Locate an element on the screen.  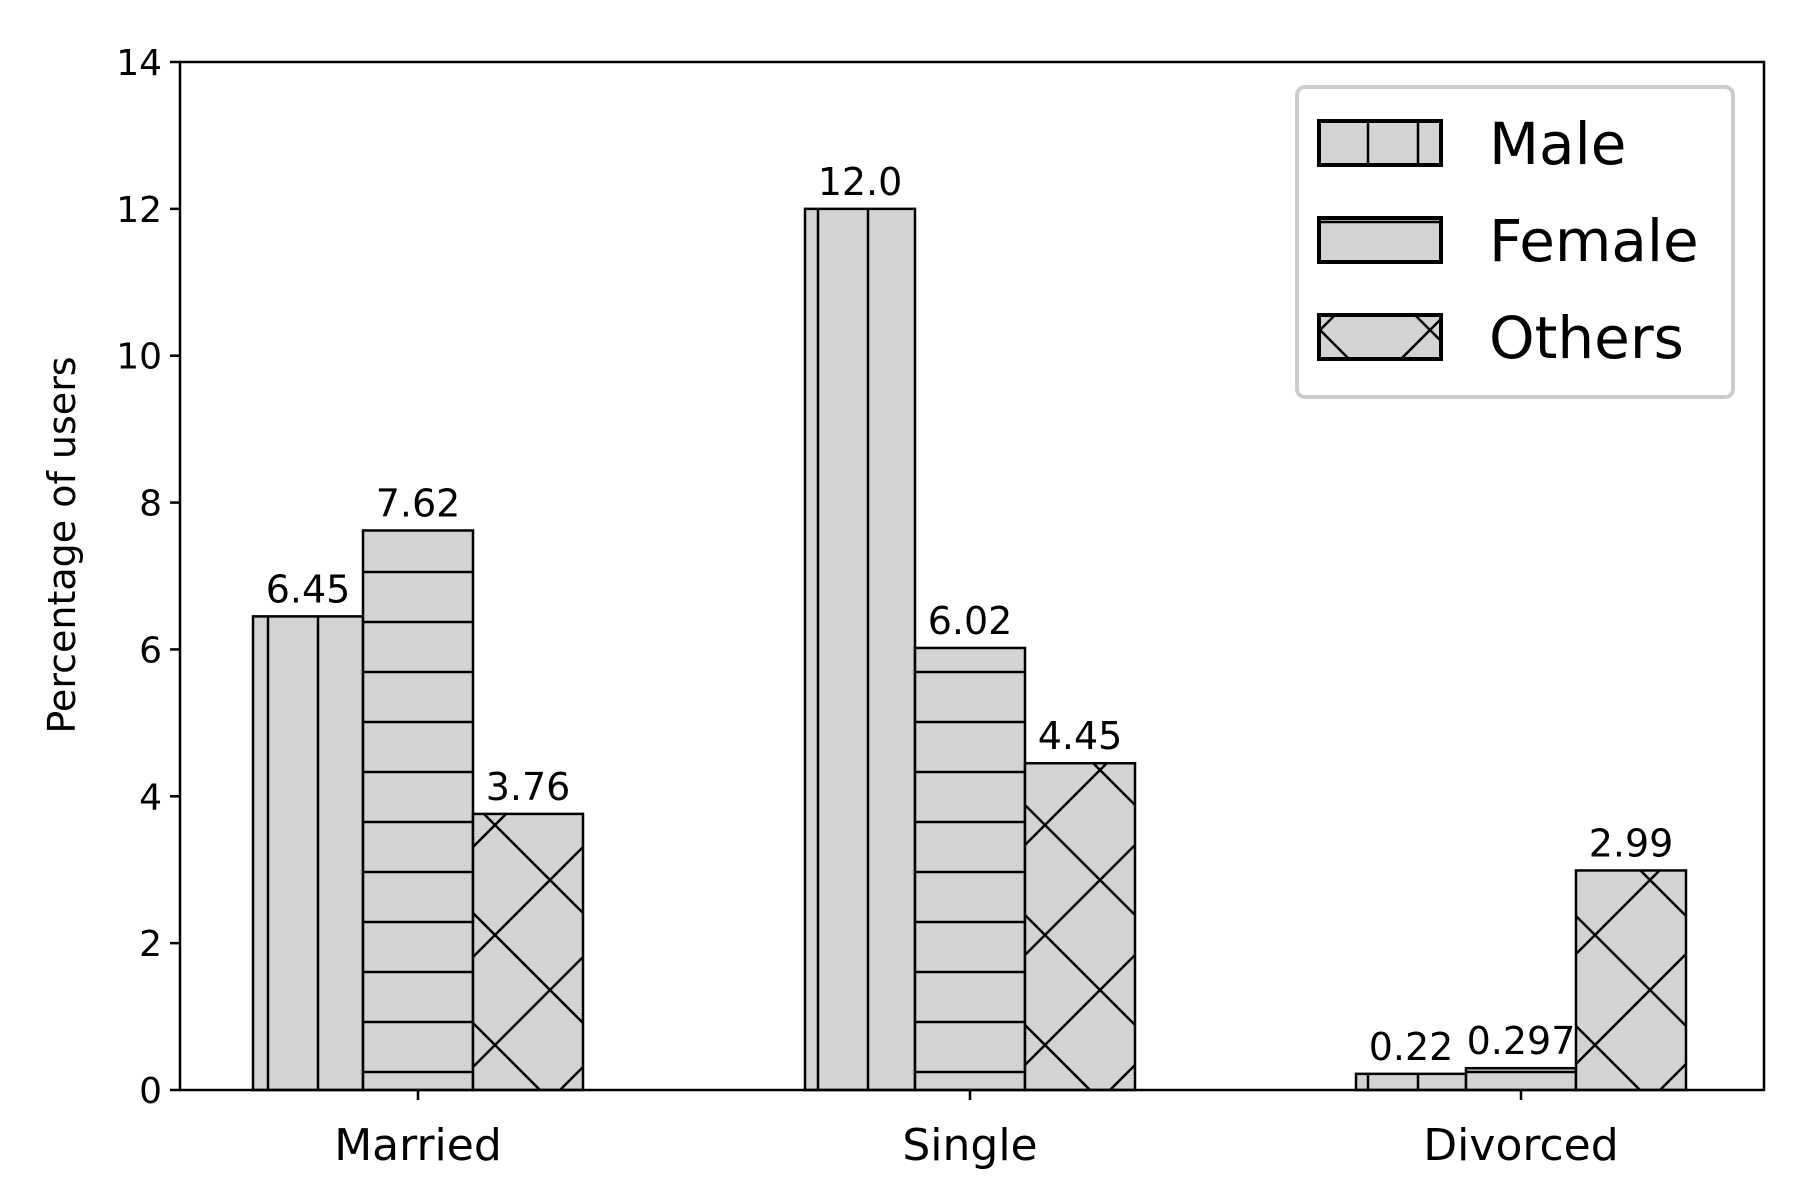
y-tick-label: 14 is located at coordinates (139, 63).